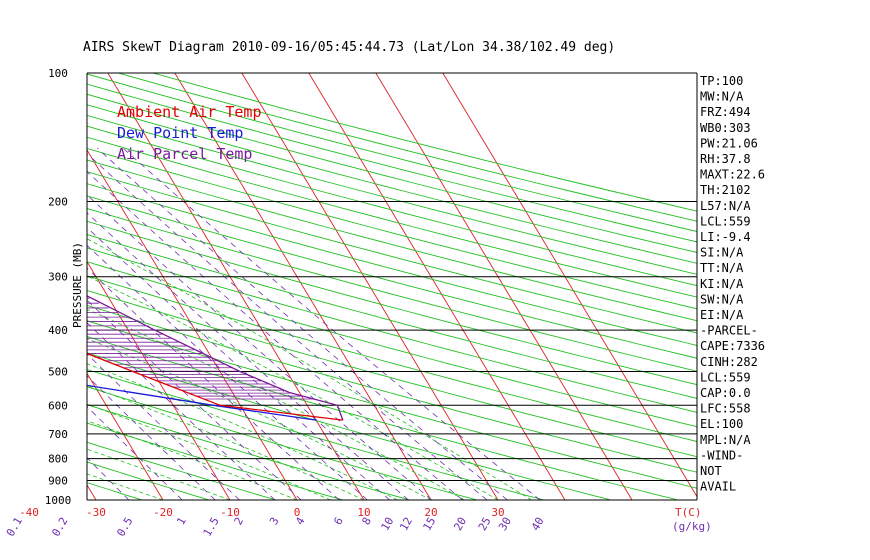  I want to click on pressure-tick: 100, so click(58, 73).